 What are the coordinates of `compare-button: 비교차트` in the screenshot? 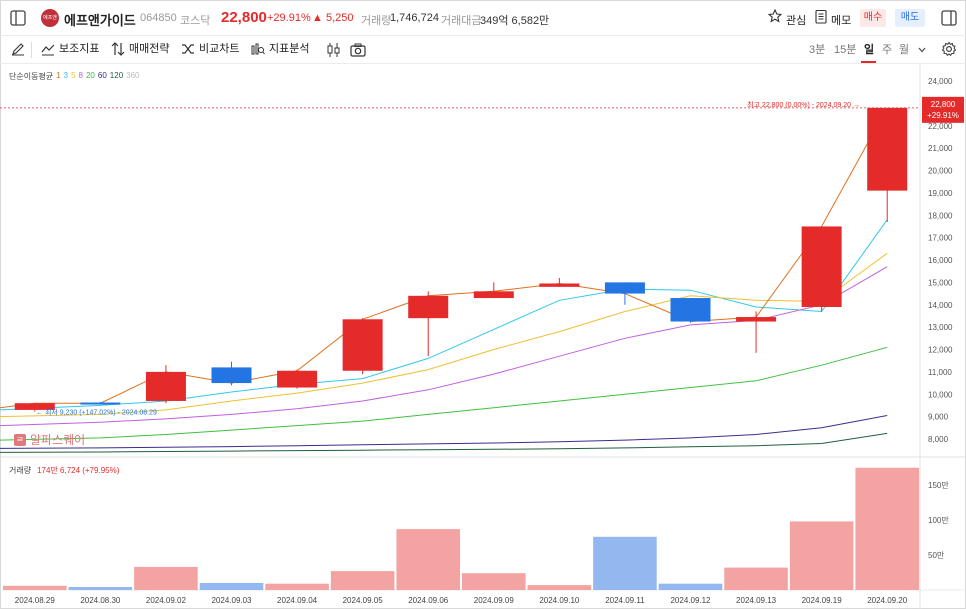 It's located at (210, 49).